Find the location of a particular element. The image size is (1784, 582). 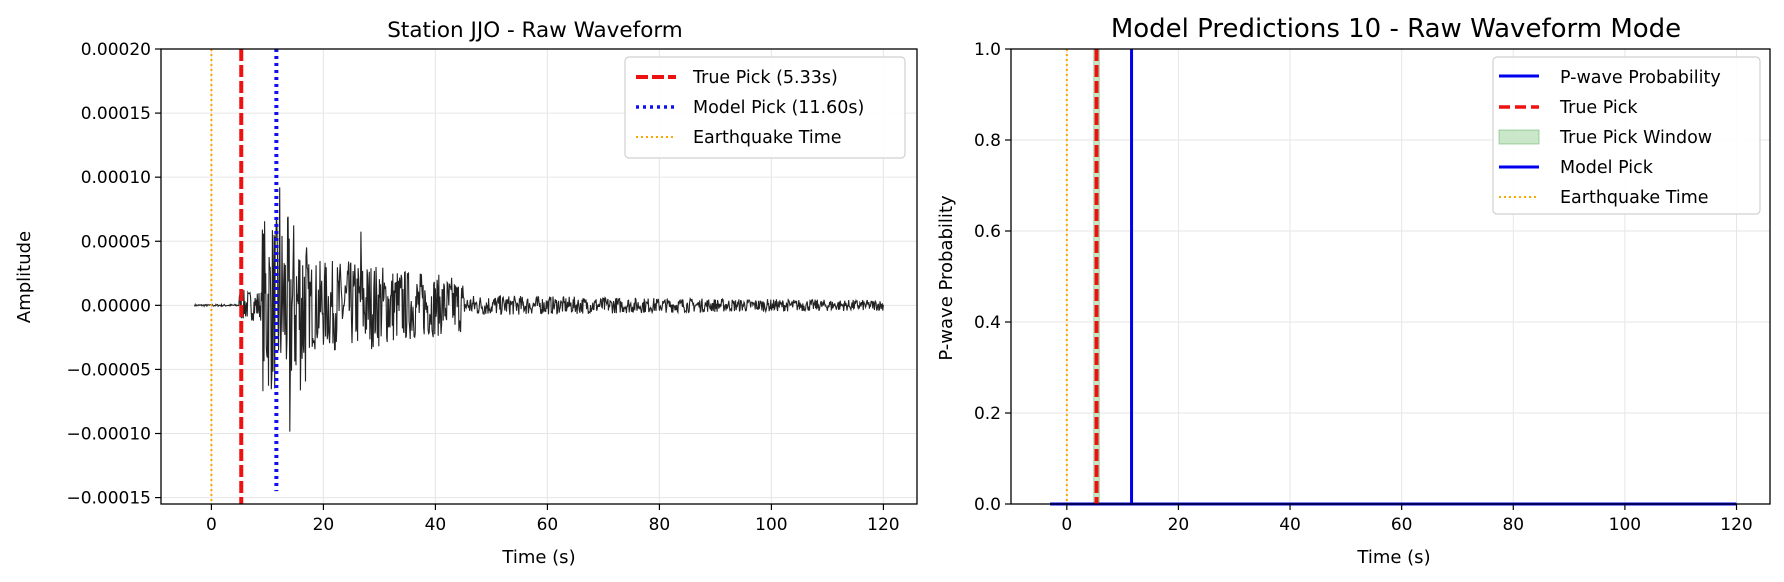

y-tick-label: 0.00005 is located at coordinates (116, 242).